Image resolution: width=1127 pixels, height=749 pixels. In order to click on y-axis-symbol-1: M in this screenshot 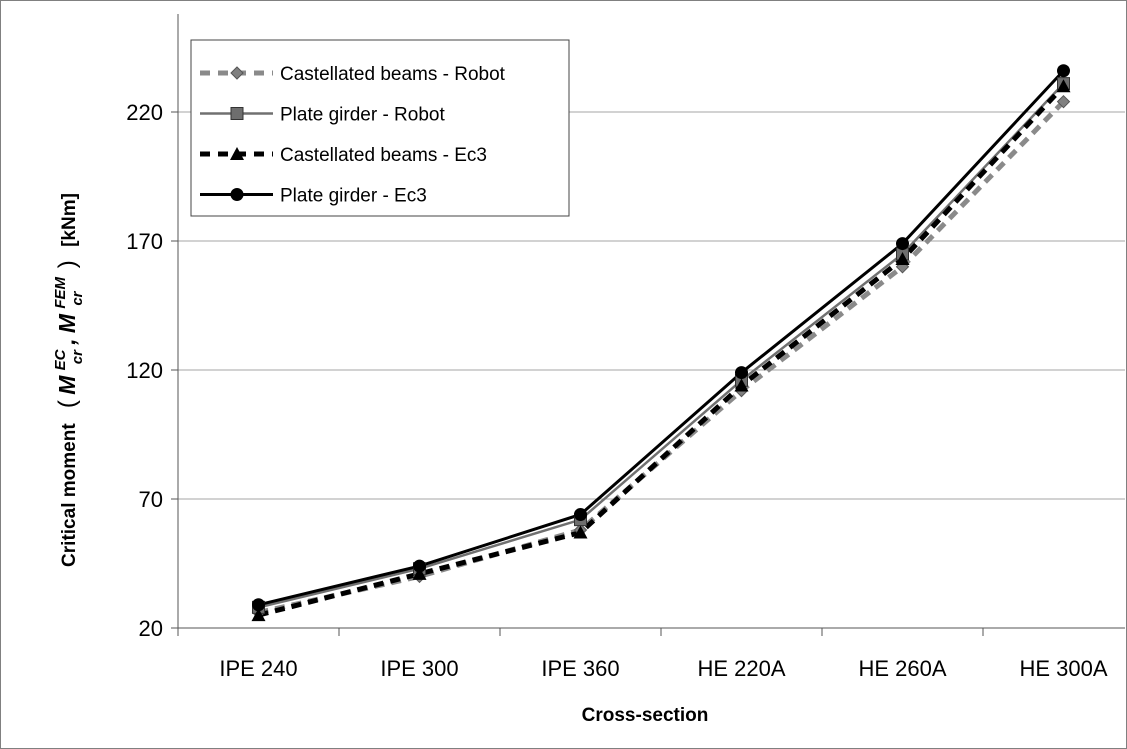, I will do `click(67, 385)`.